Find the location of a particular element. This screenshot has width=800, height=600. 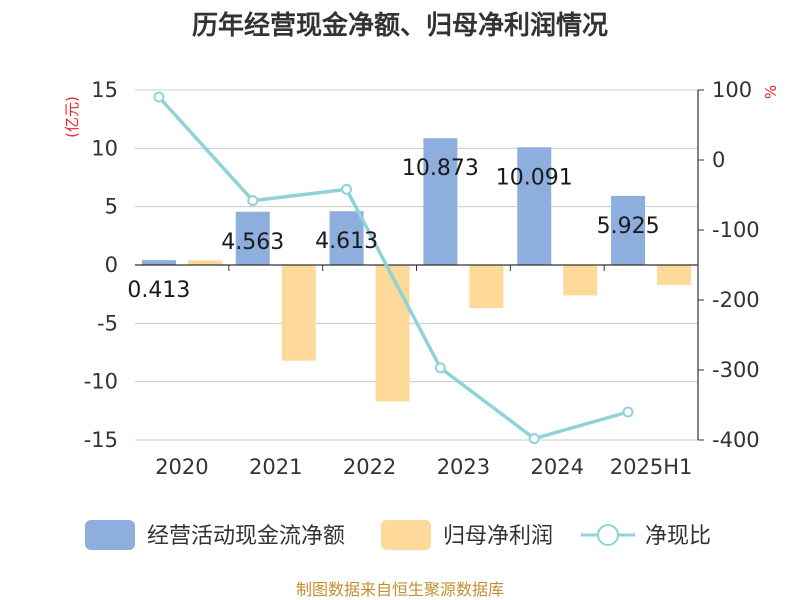

cash-flow-value-label: 4.563 is located at coordinates (252, 242).